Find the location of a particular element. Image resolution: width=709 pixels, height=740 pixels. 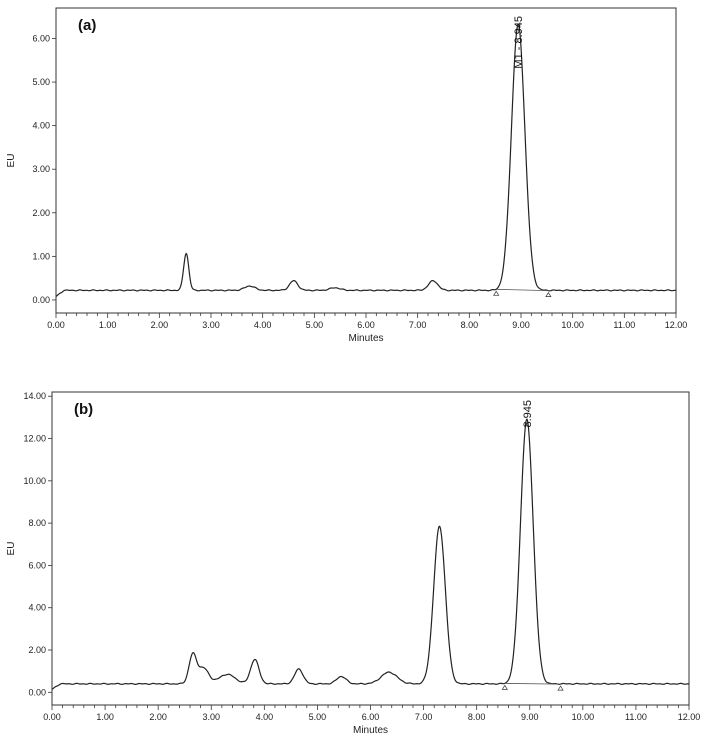

y-tick-label: 14.00 is located at coordinates (34, 396).